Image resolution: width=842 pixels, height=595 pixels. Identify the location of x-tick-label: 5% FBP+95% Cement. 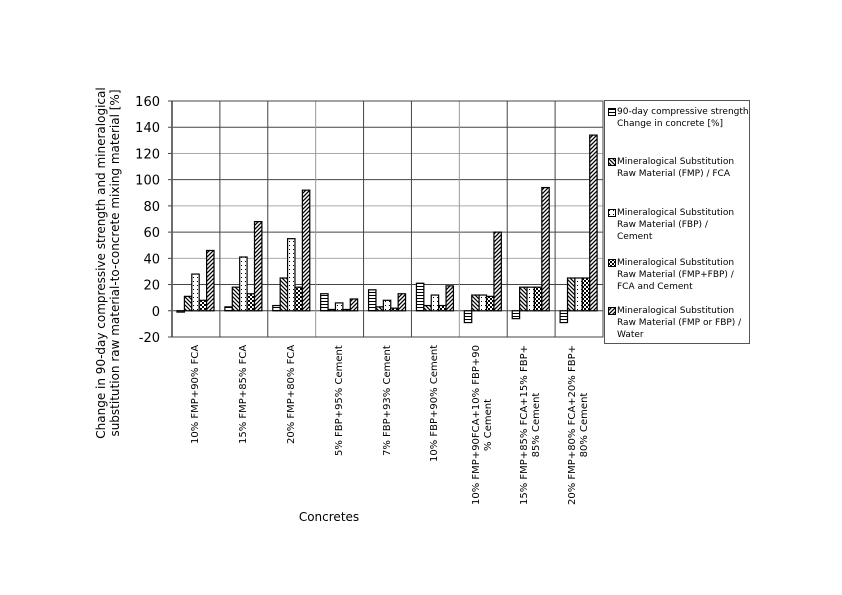
(339, 400).